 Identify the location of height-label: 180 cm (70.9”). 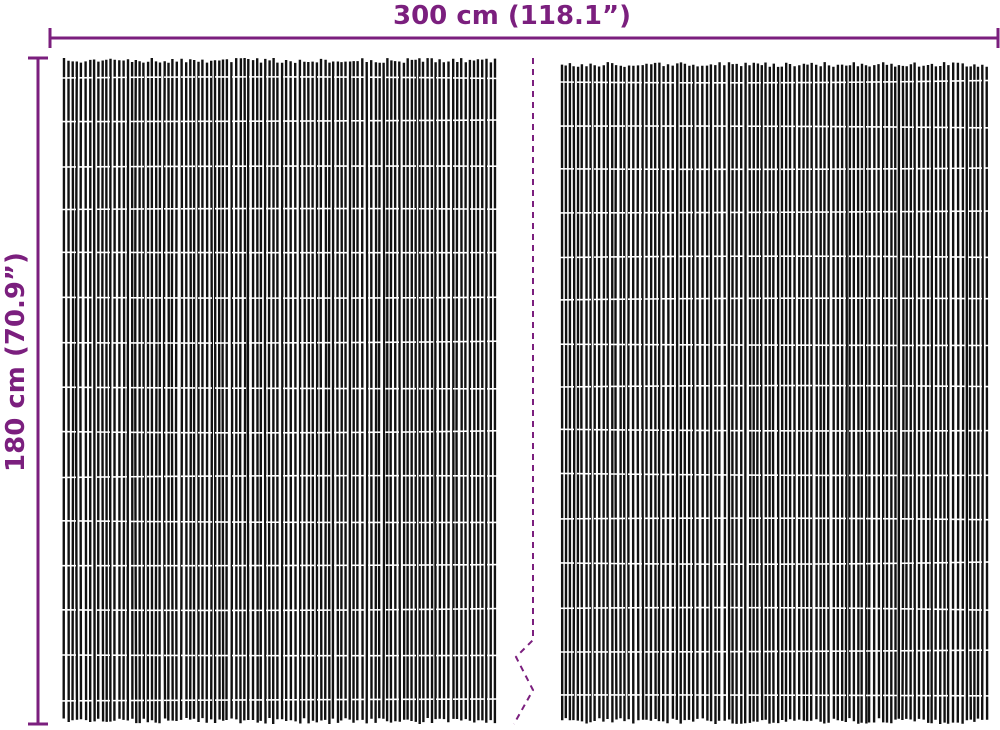
(16, 362).